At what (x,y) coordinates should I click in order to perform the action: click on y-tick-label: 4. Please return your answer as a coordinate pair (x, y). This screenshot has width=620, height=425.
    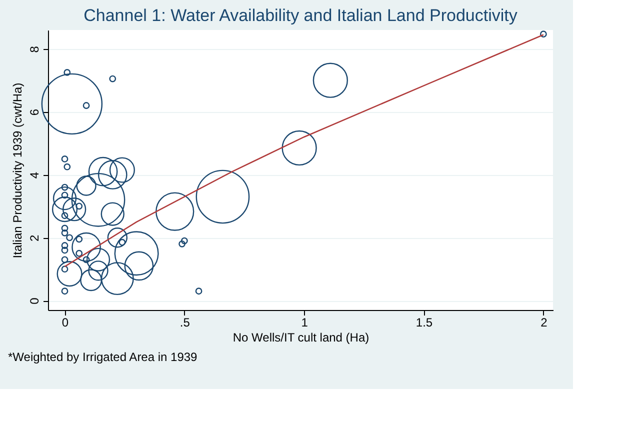
    Looking at the image, I should click on (35, 175).